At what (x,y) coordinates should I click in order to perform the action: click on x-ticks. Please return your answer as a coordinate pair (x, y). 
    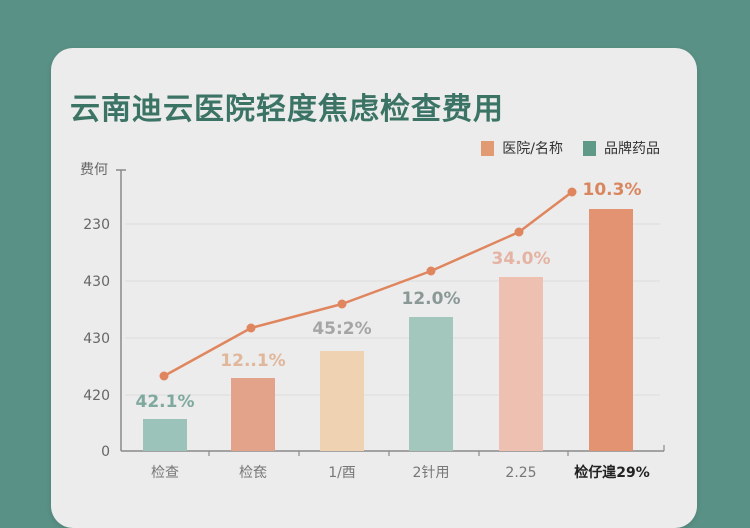
    Looking at the image, I should click on (436, 450).